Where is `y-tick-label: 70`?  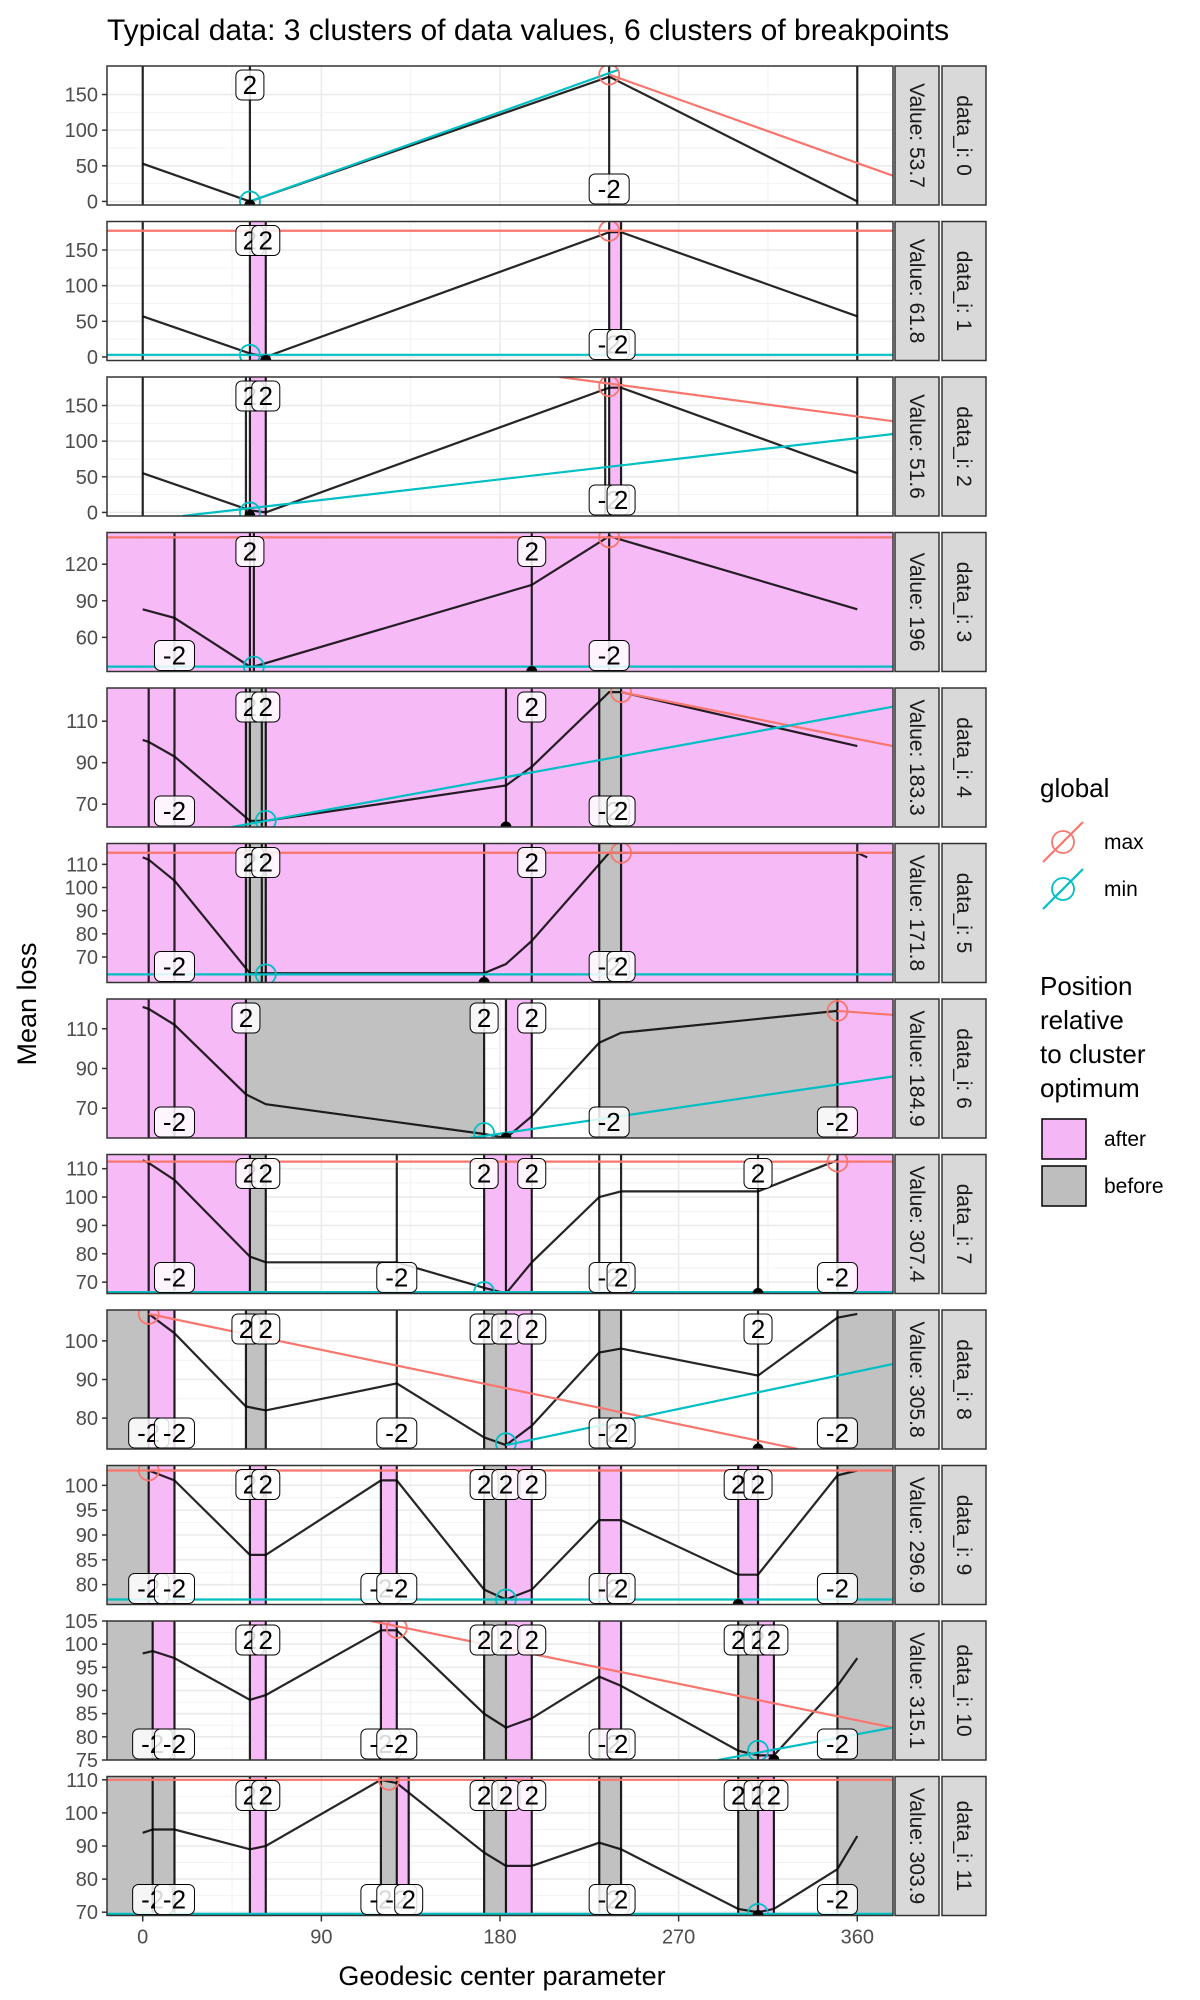 y-tick-label: 70 is located at coordinates (87, 958).